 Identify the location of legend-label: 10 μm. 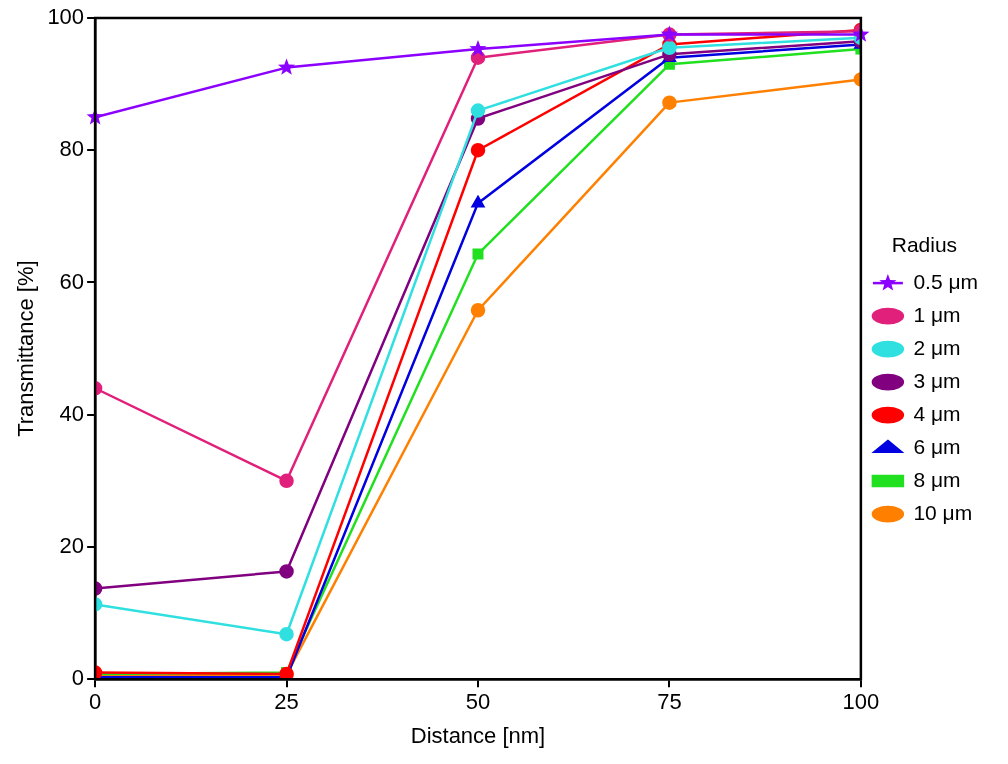
(943, 512).